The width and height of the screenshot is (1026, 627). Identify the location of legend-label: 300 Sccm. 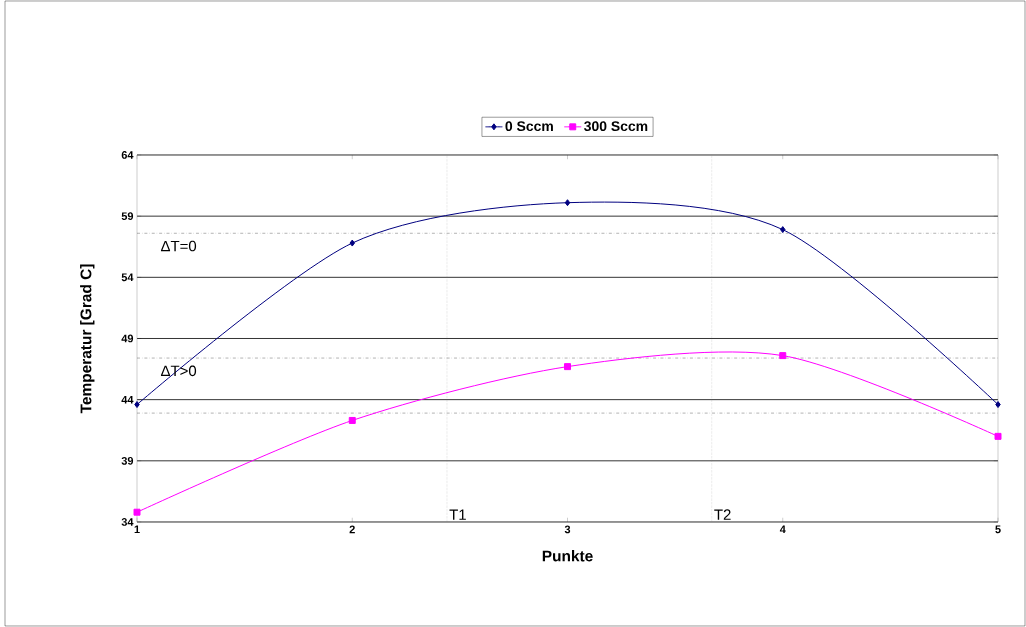
(616, 126).